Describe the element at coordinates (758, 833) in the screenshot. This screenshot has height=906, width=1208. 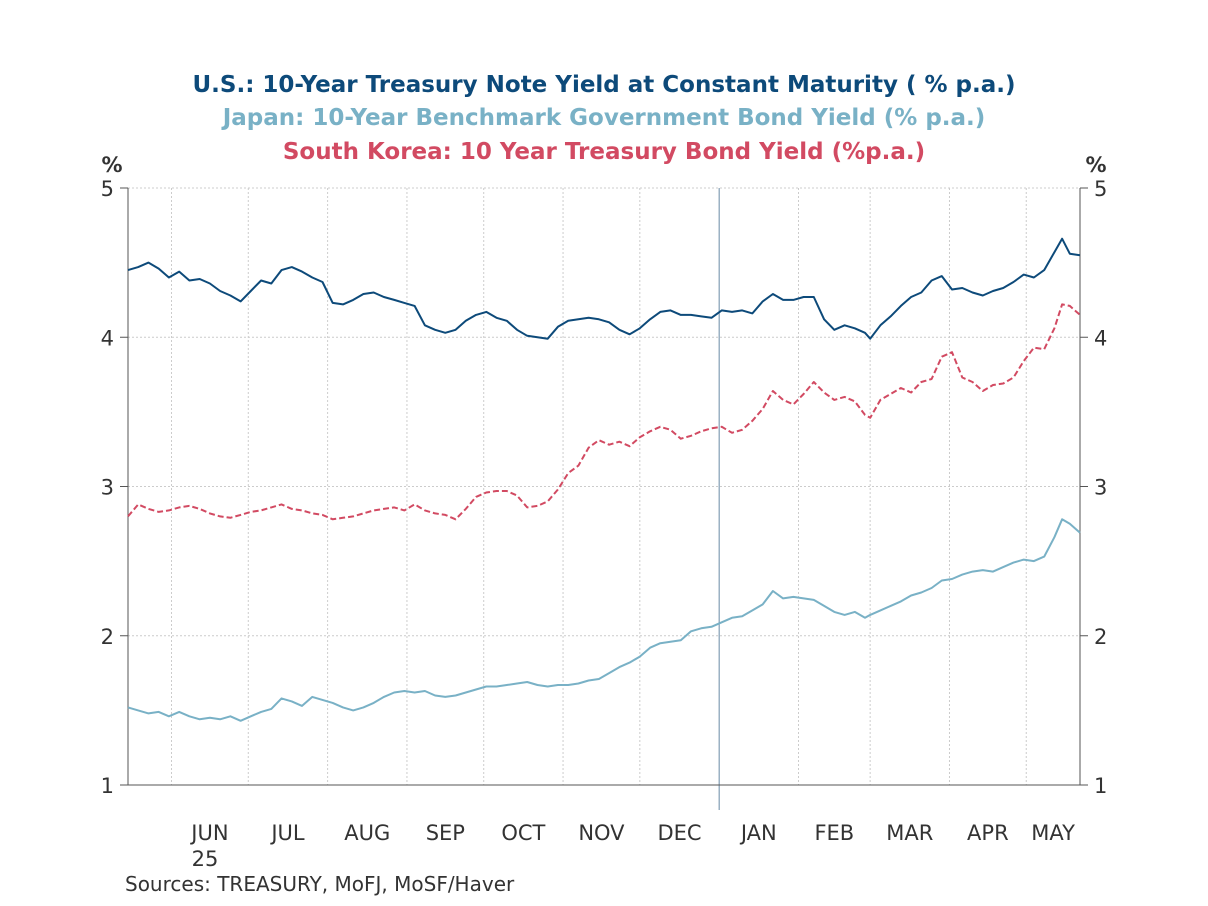
I see `x-tick-label-month: JAN` at that location.